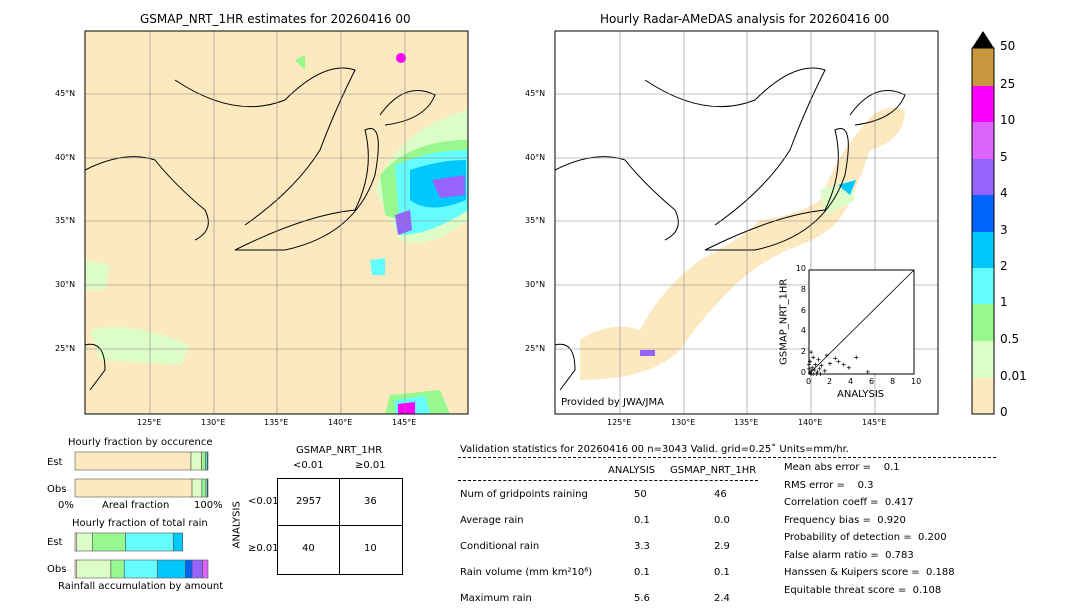 The height and width of the screenshot is (612, 1080). Describe the element at coordinates (842, 467) in the screenshot. I see `score-text: Mean abs error = 0.1` at that location.